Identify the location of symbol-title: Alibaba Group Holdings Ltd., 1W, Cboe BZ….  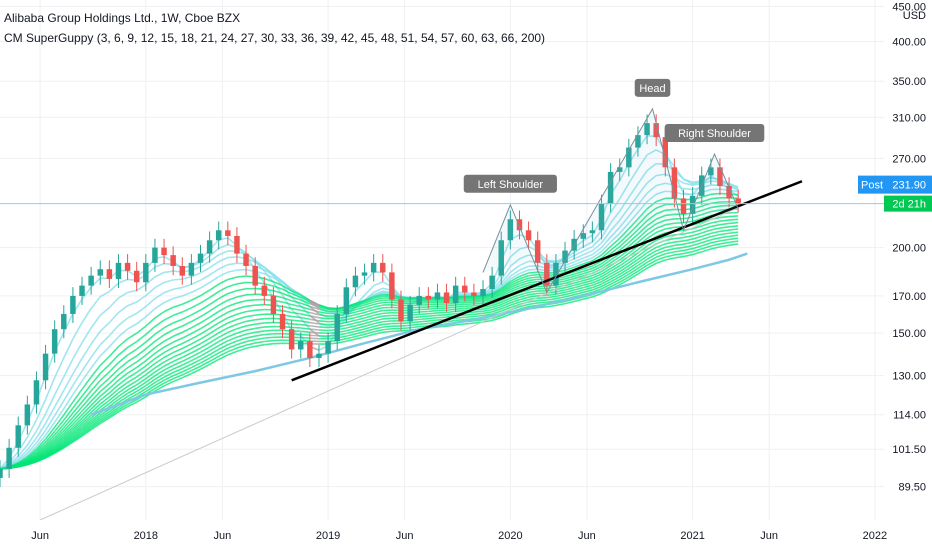
(274, 18).